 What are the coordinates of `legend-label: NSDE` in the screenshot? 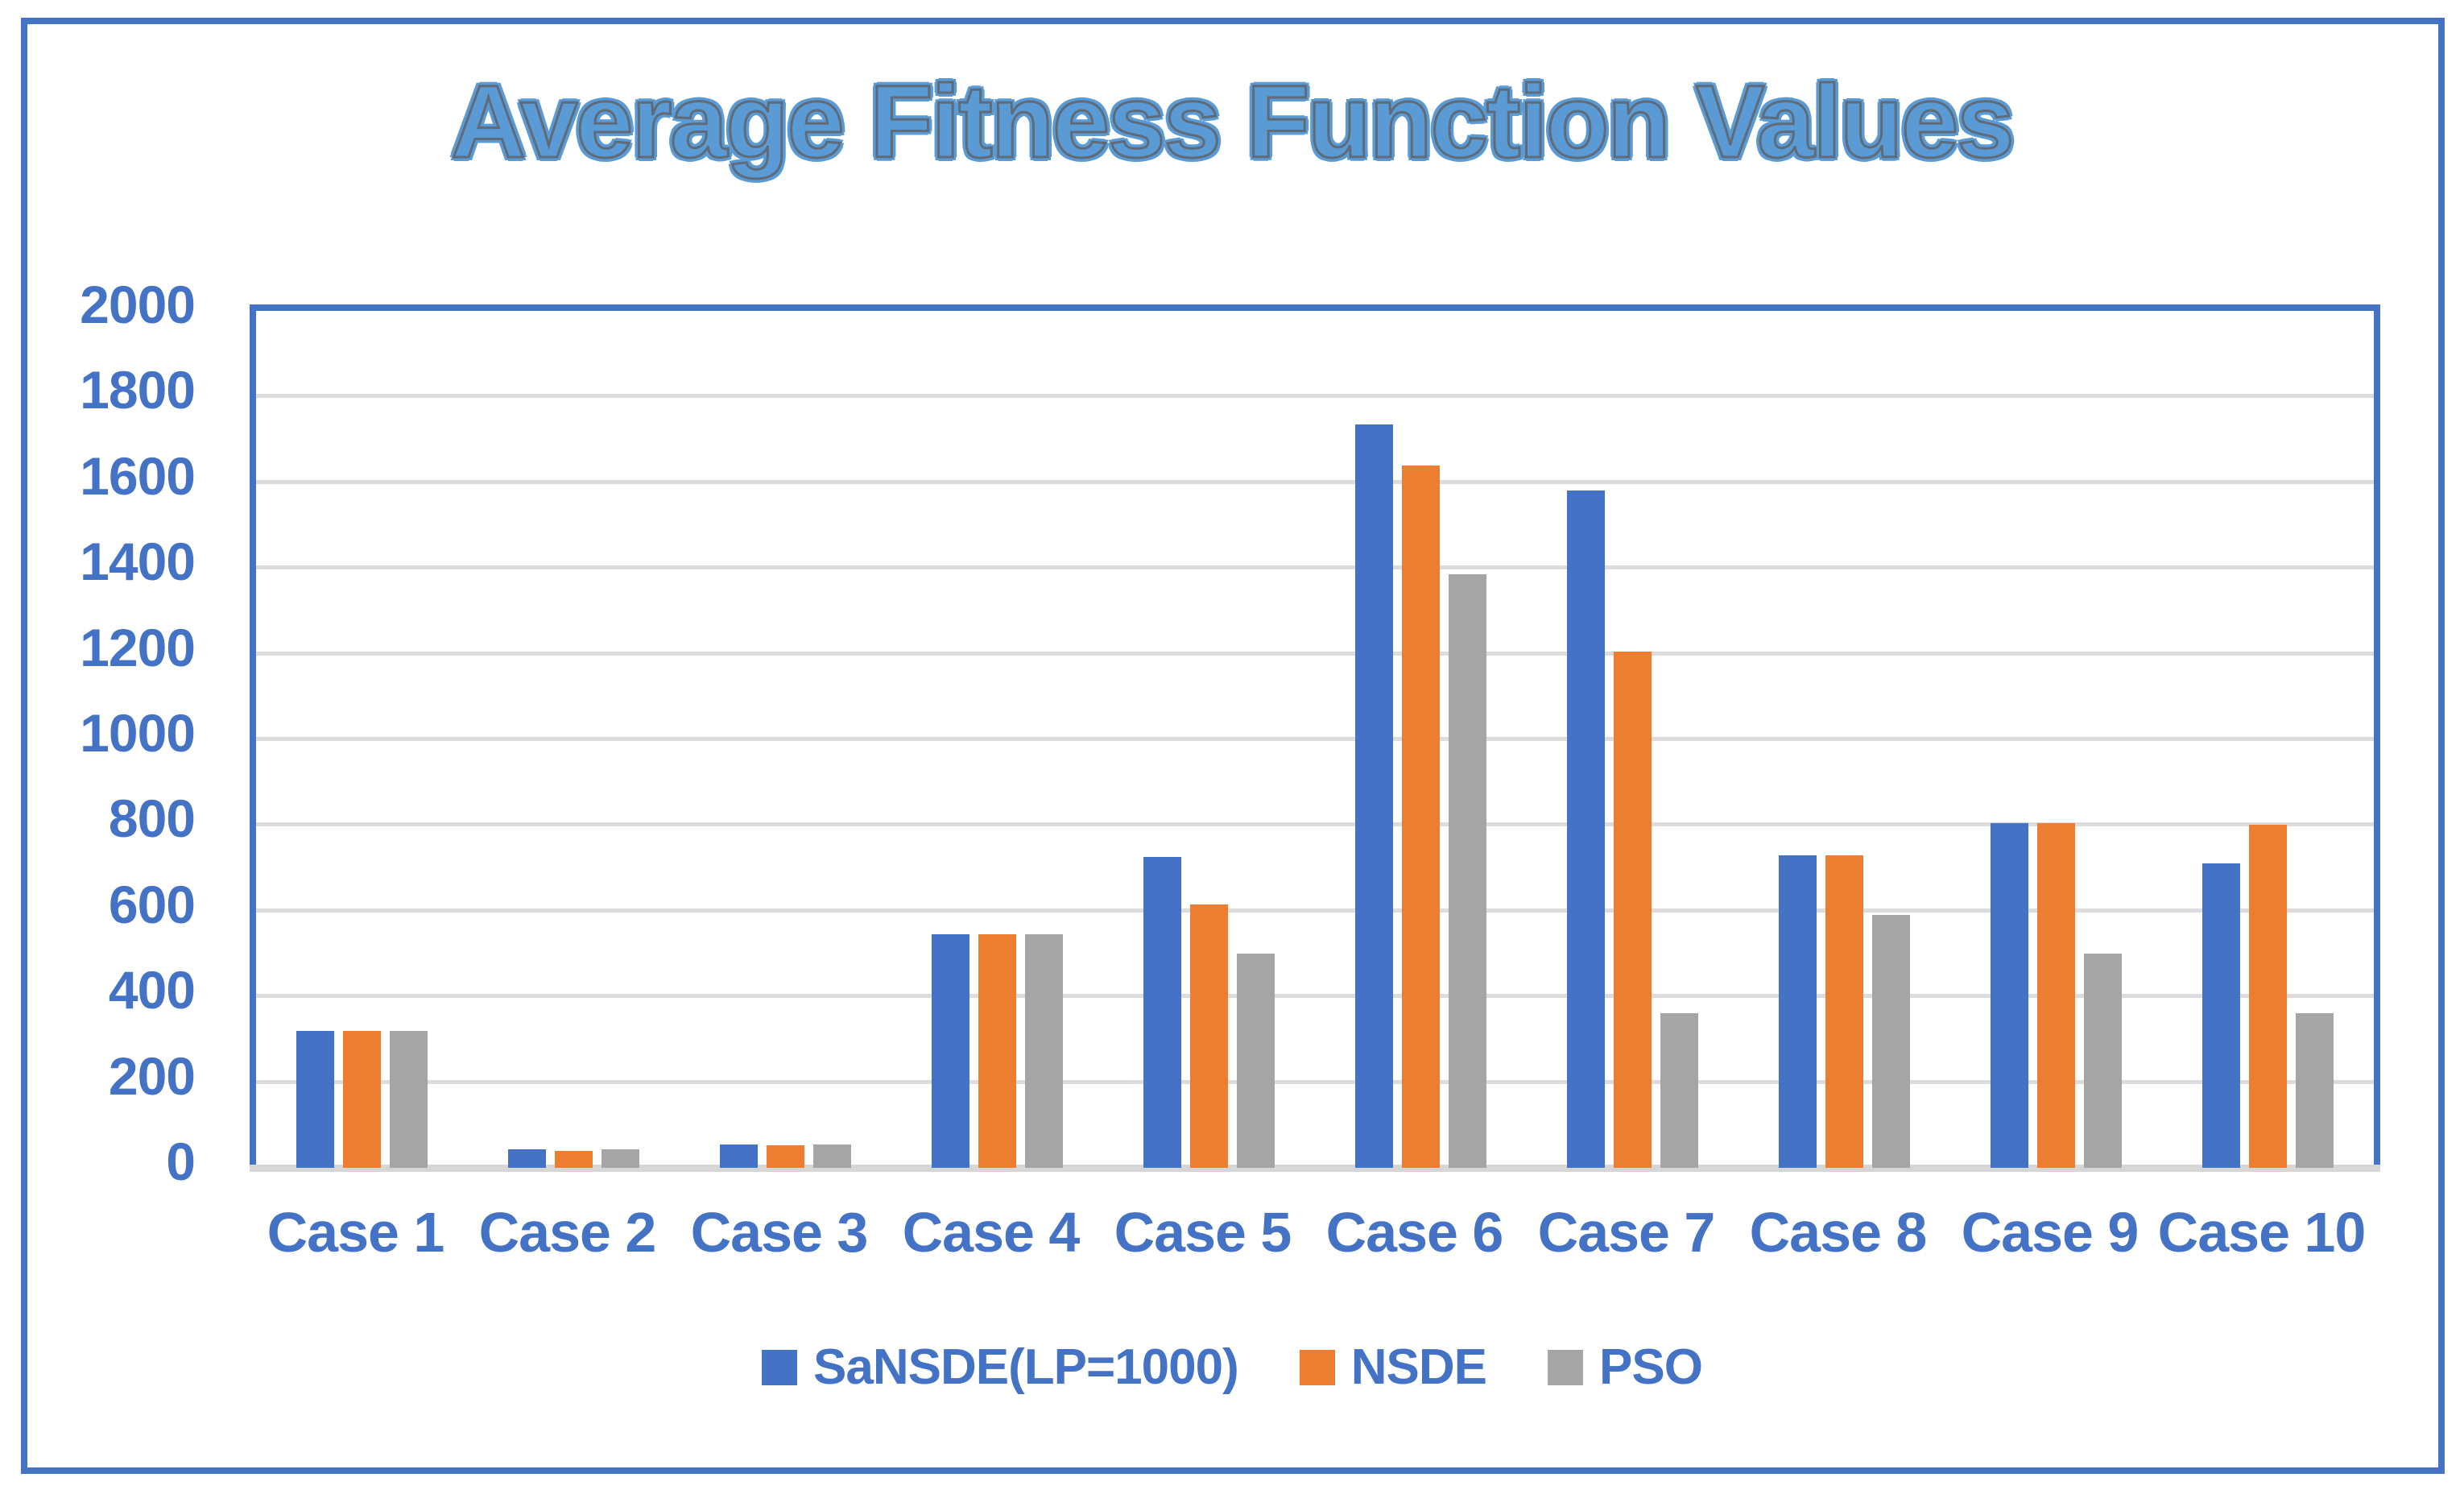 It's located at (1418, 1367).